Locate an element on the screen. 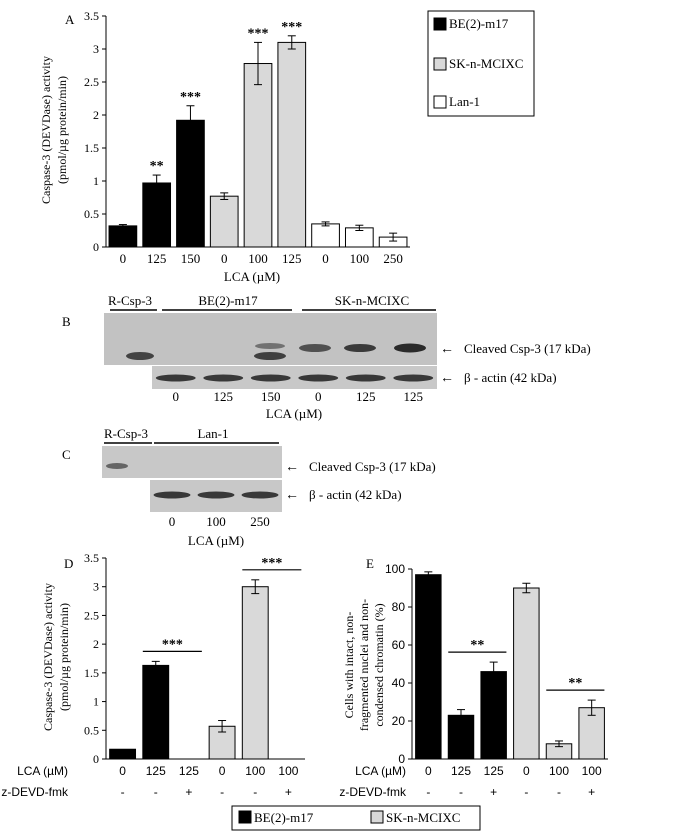  arrow-icon: ← is located at coordinates (447, 378).